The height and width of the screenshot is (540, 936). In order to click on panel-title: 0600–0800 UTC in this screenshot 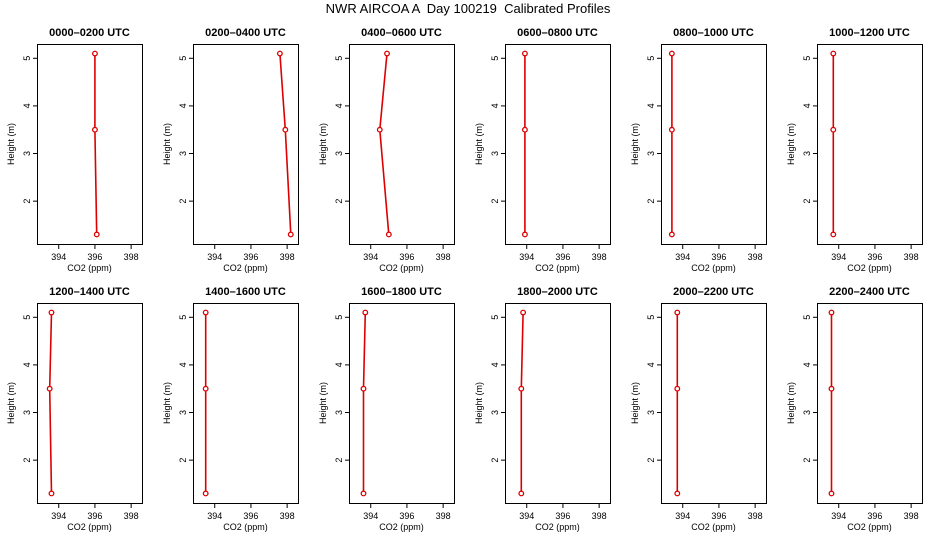, I will do `click(557, 33)`.